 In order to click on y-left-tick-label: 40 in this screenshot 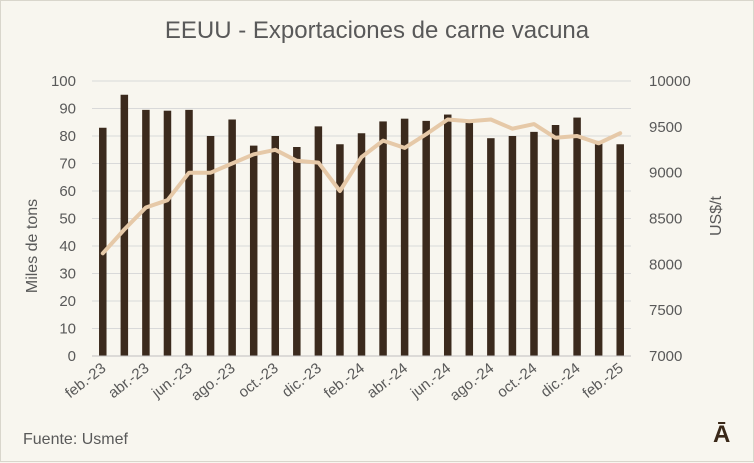, I will do `click(67, 246)`.